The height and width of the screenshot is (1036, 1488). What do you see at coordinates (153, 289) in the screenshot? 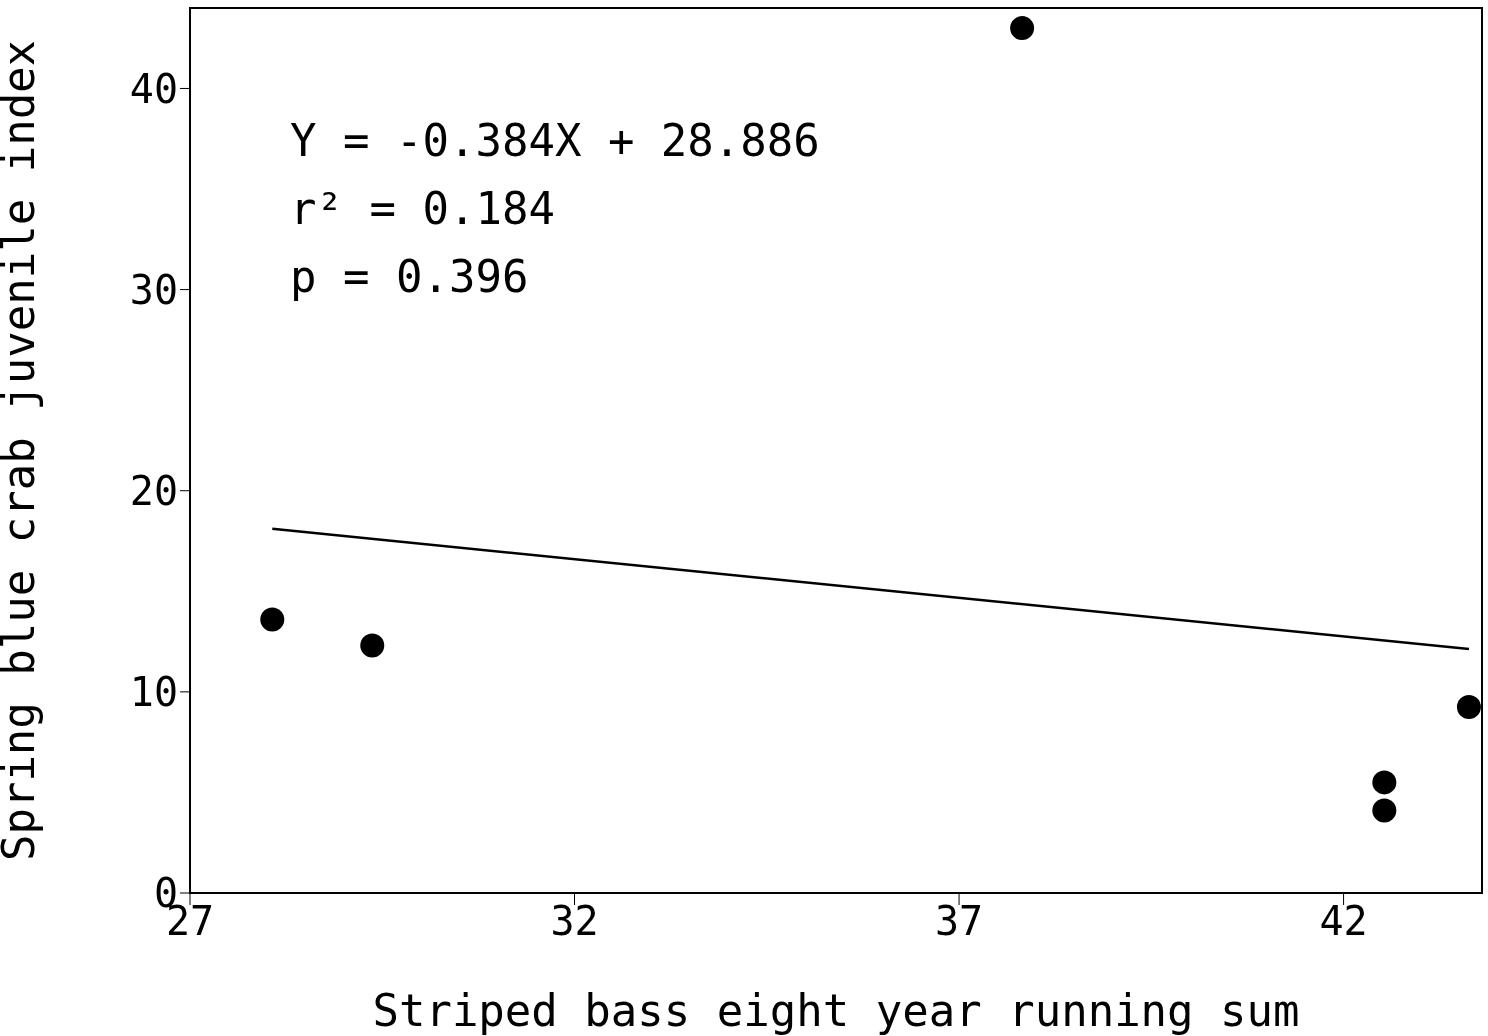
I see `y-tick-label: 30` at bounding box center [153, 289].